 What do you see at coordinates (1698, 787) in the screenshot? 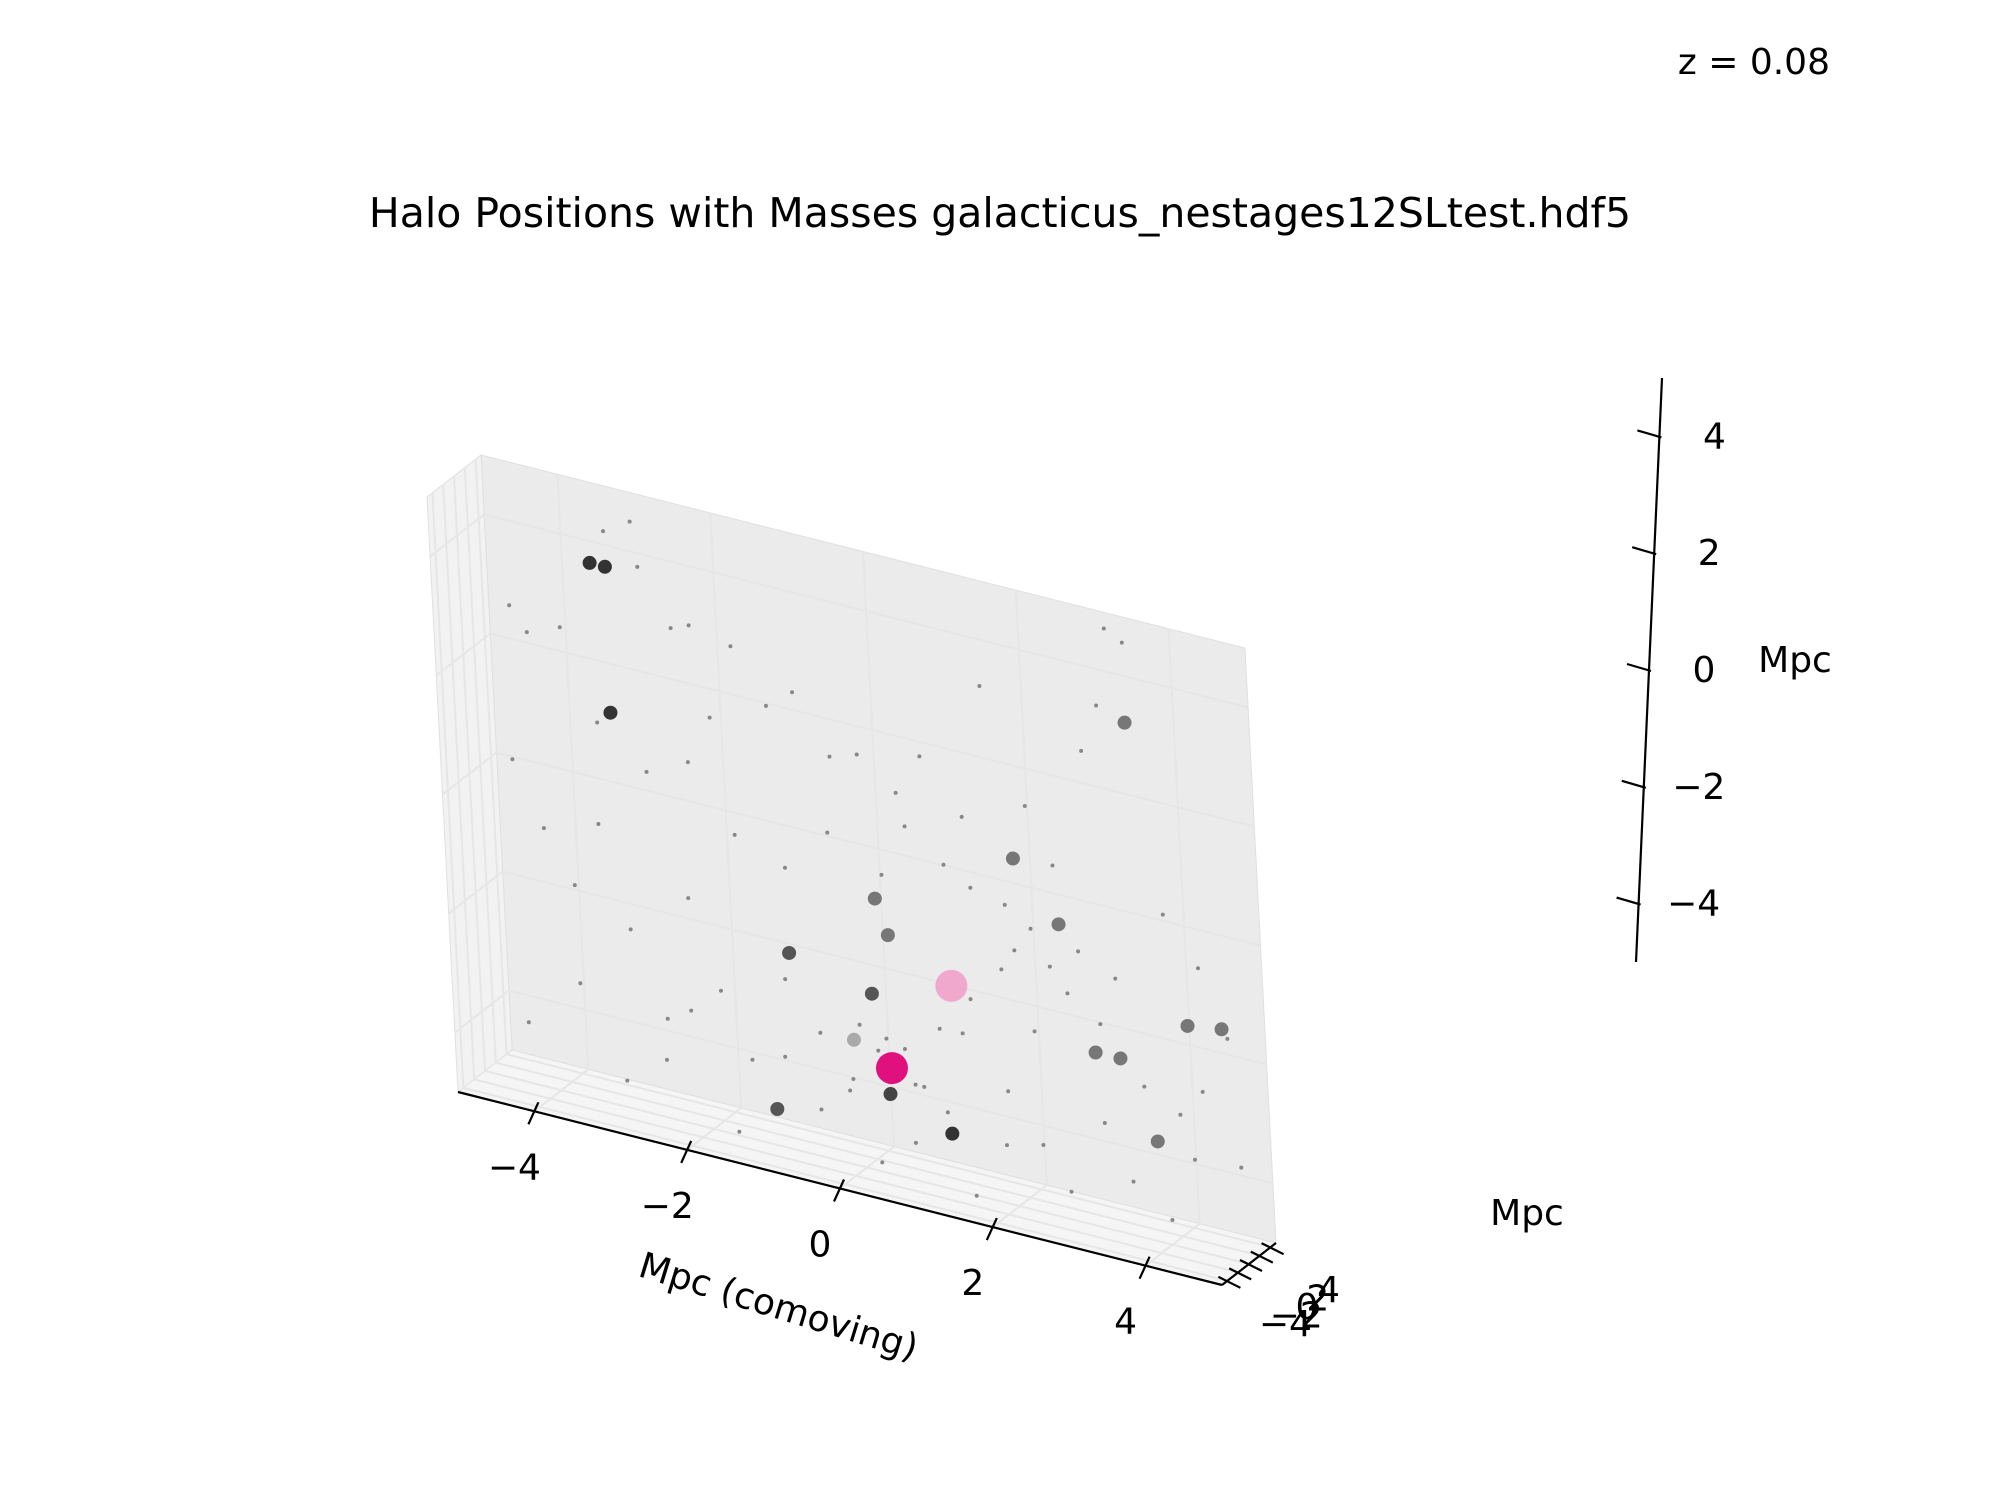
I see `z-tick-label: −2` at bounding box center [1698, 787].